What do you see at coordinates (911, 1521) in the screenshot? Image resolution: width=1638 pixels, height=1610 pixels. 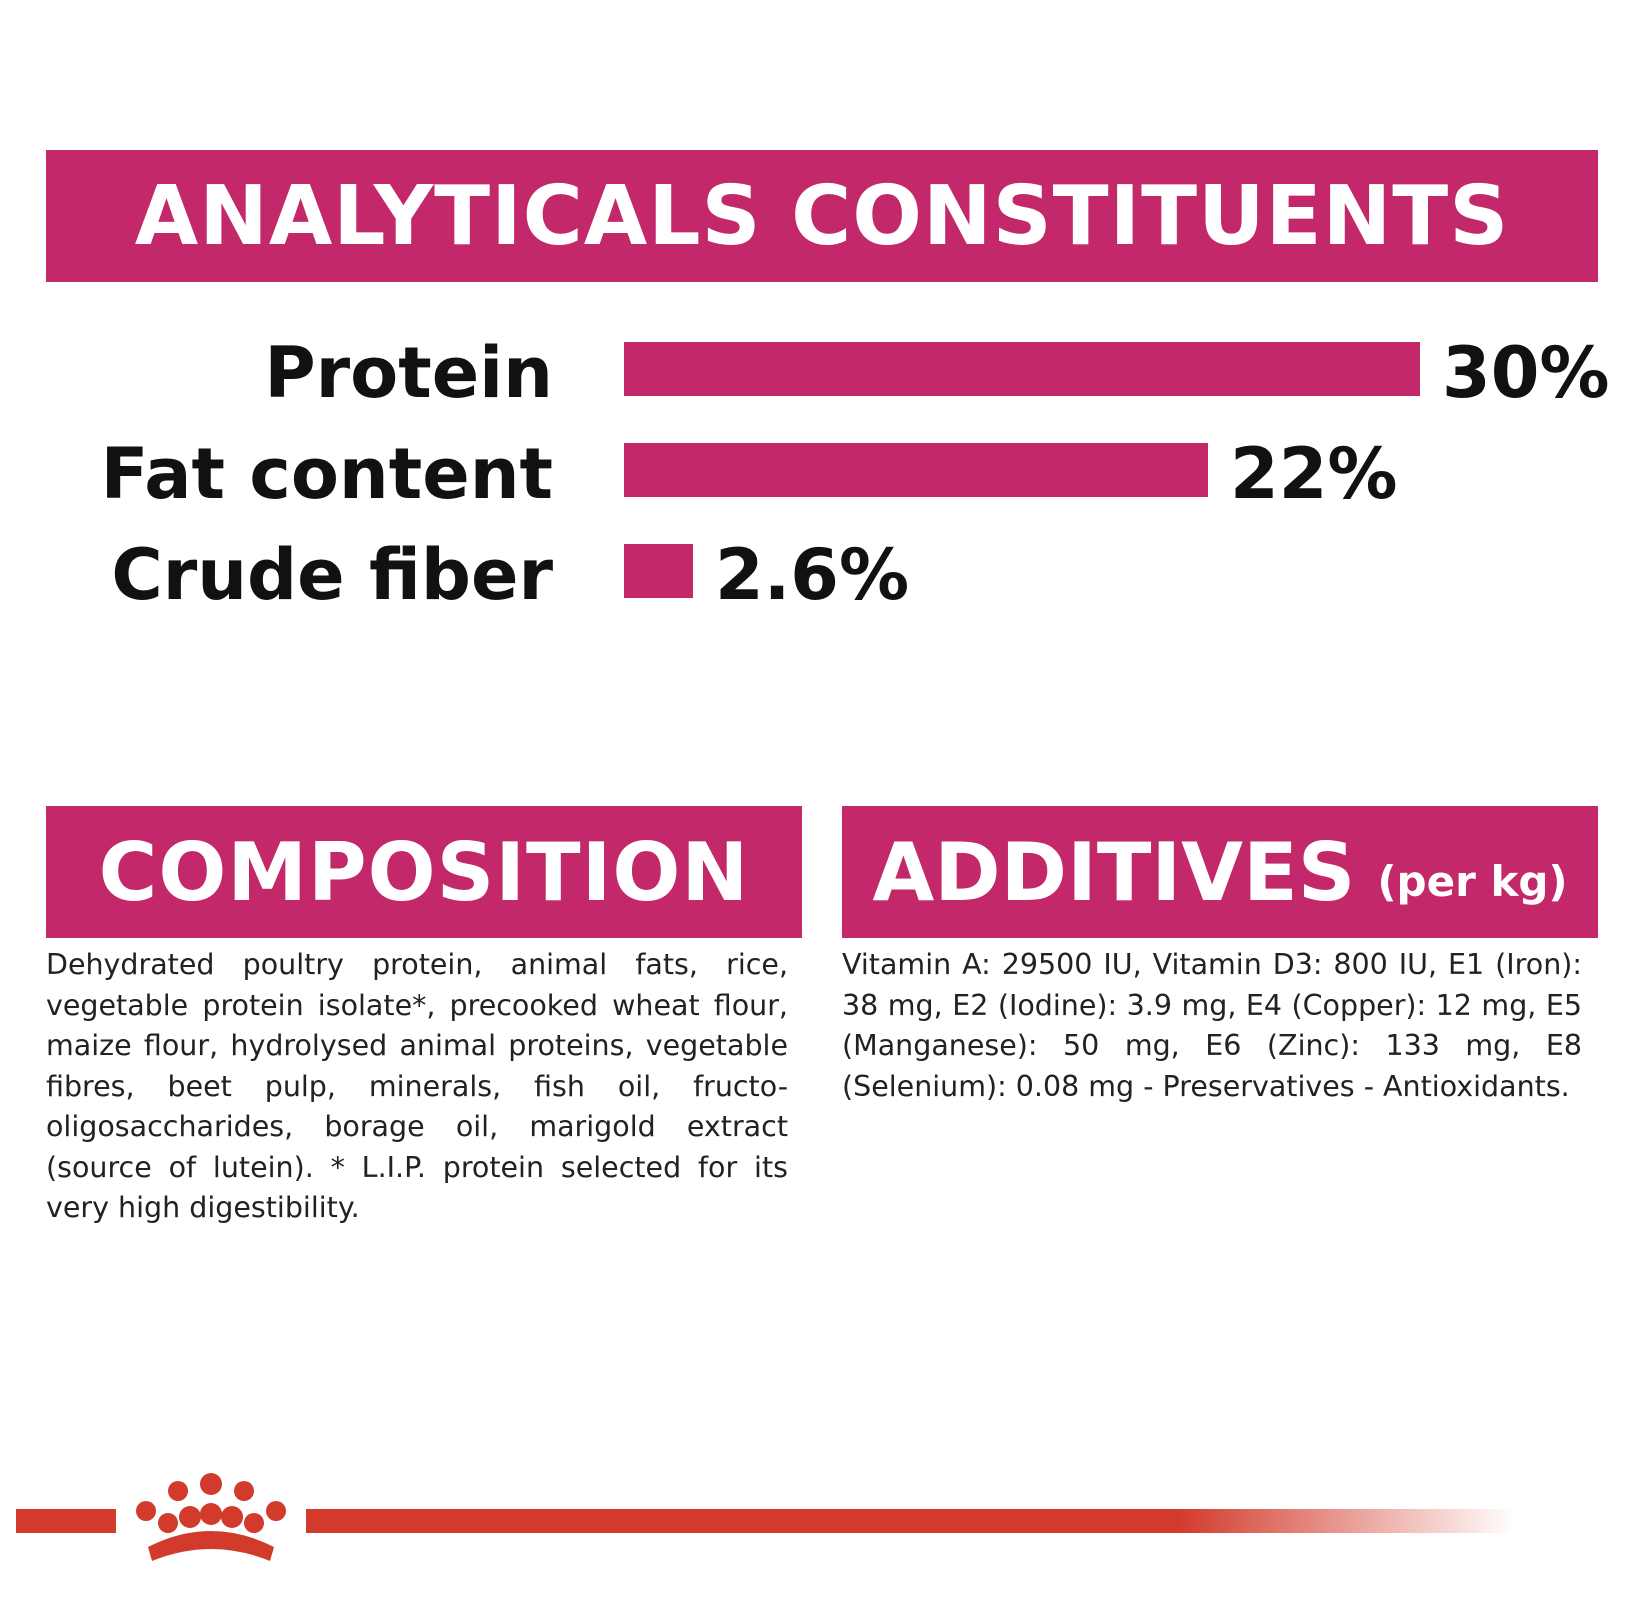 I see `footer-divider-right` at bounding box center [911, 1521].